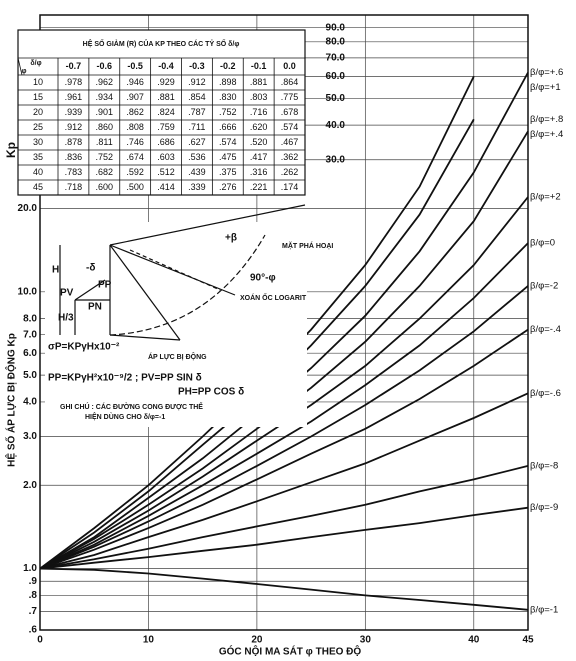 The height and width of the screenshot is (661, 576). What do you see at coordinates (38, 97) in the screenshot?
I see `table-cell: 15` at bounding box center [38, 97].